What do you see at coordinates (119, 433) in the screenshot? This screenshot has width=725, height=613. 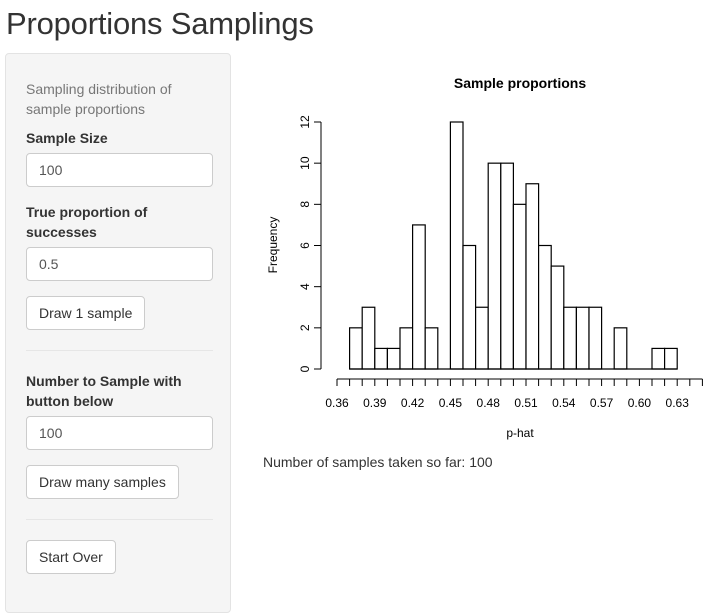 I see `number-to-sample-input` at bounding box center [119, 433].